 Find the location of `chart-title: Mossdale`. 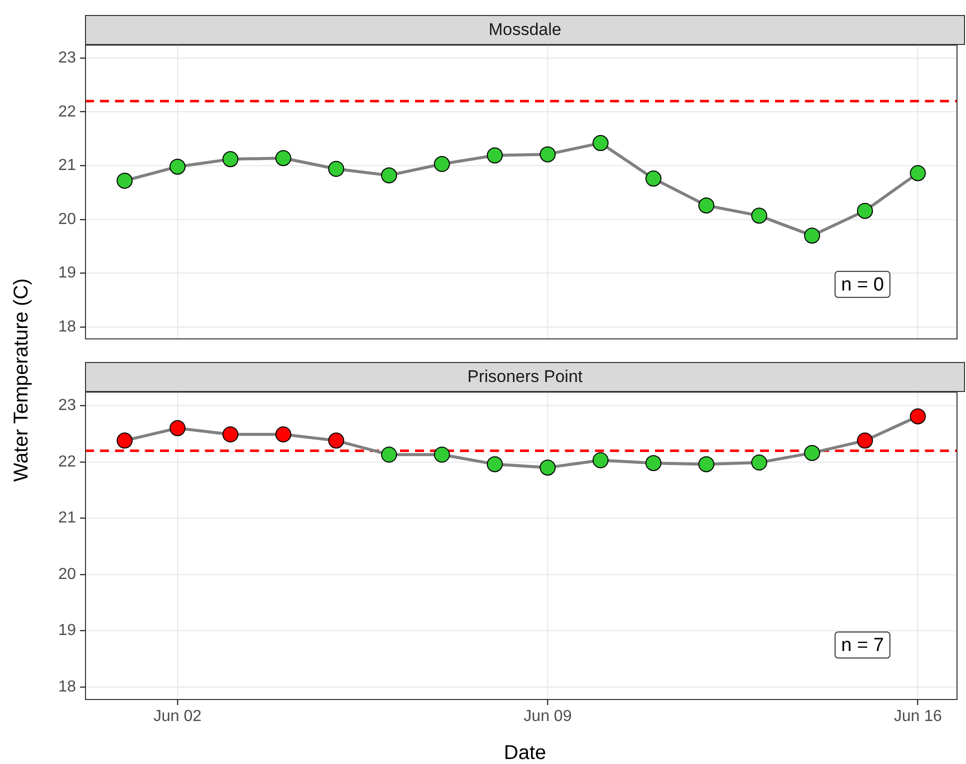

chart-title: Mossdale is located at coordinates (525, 30).